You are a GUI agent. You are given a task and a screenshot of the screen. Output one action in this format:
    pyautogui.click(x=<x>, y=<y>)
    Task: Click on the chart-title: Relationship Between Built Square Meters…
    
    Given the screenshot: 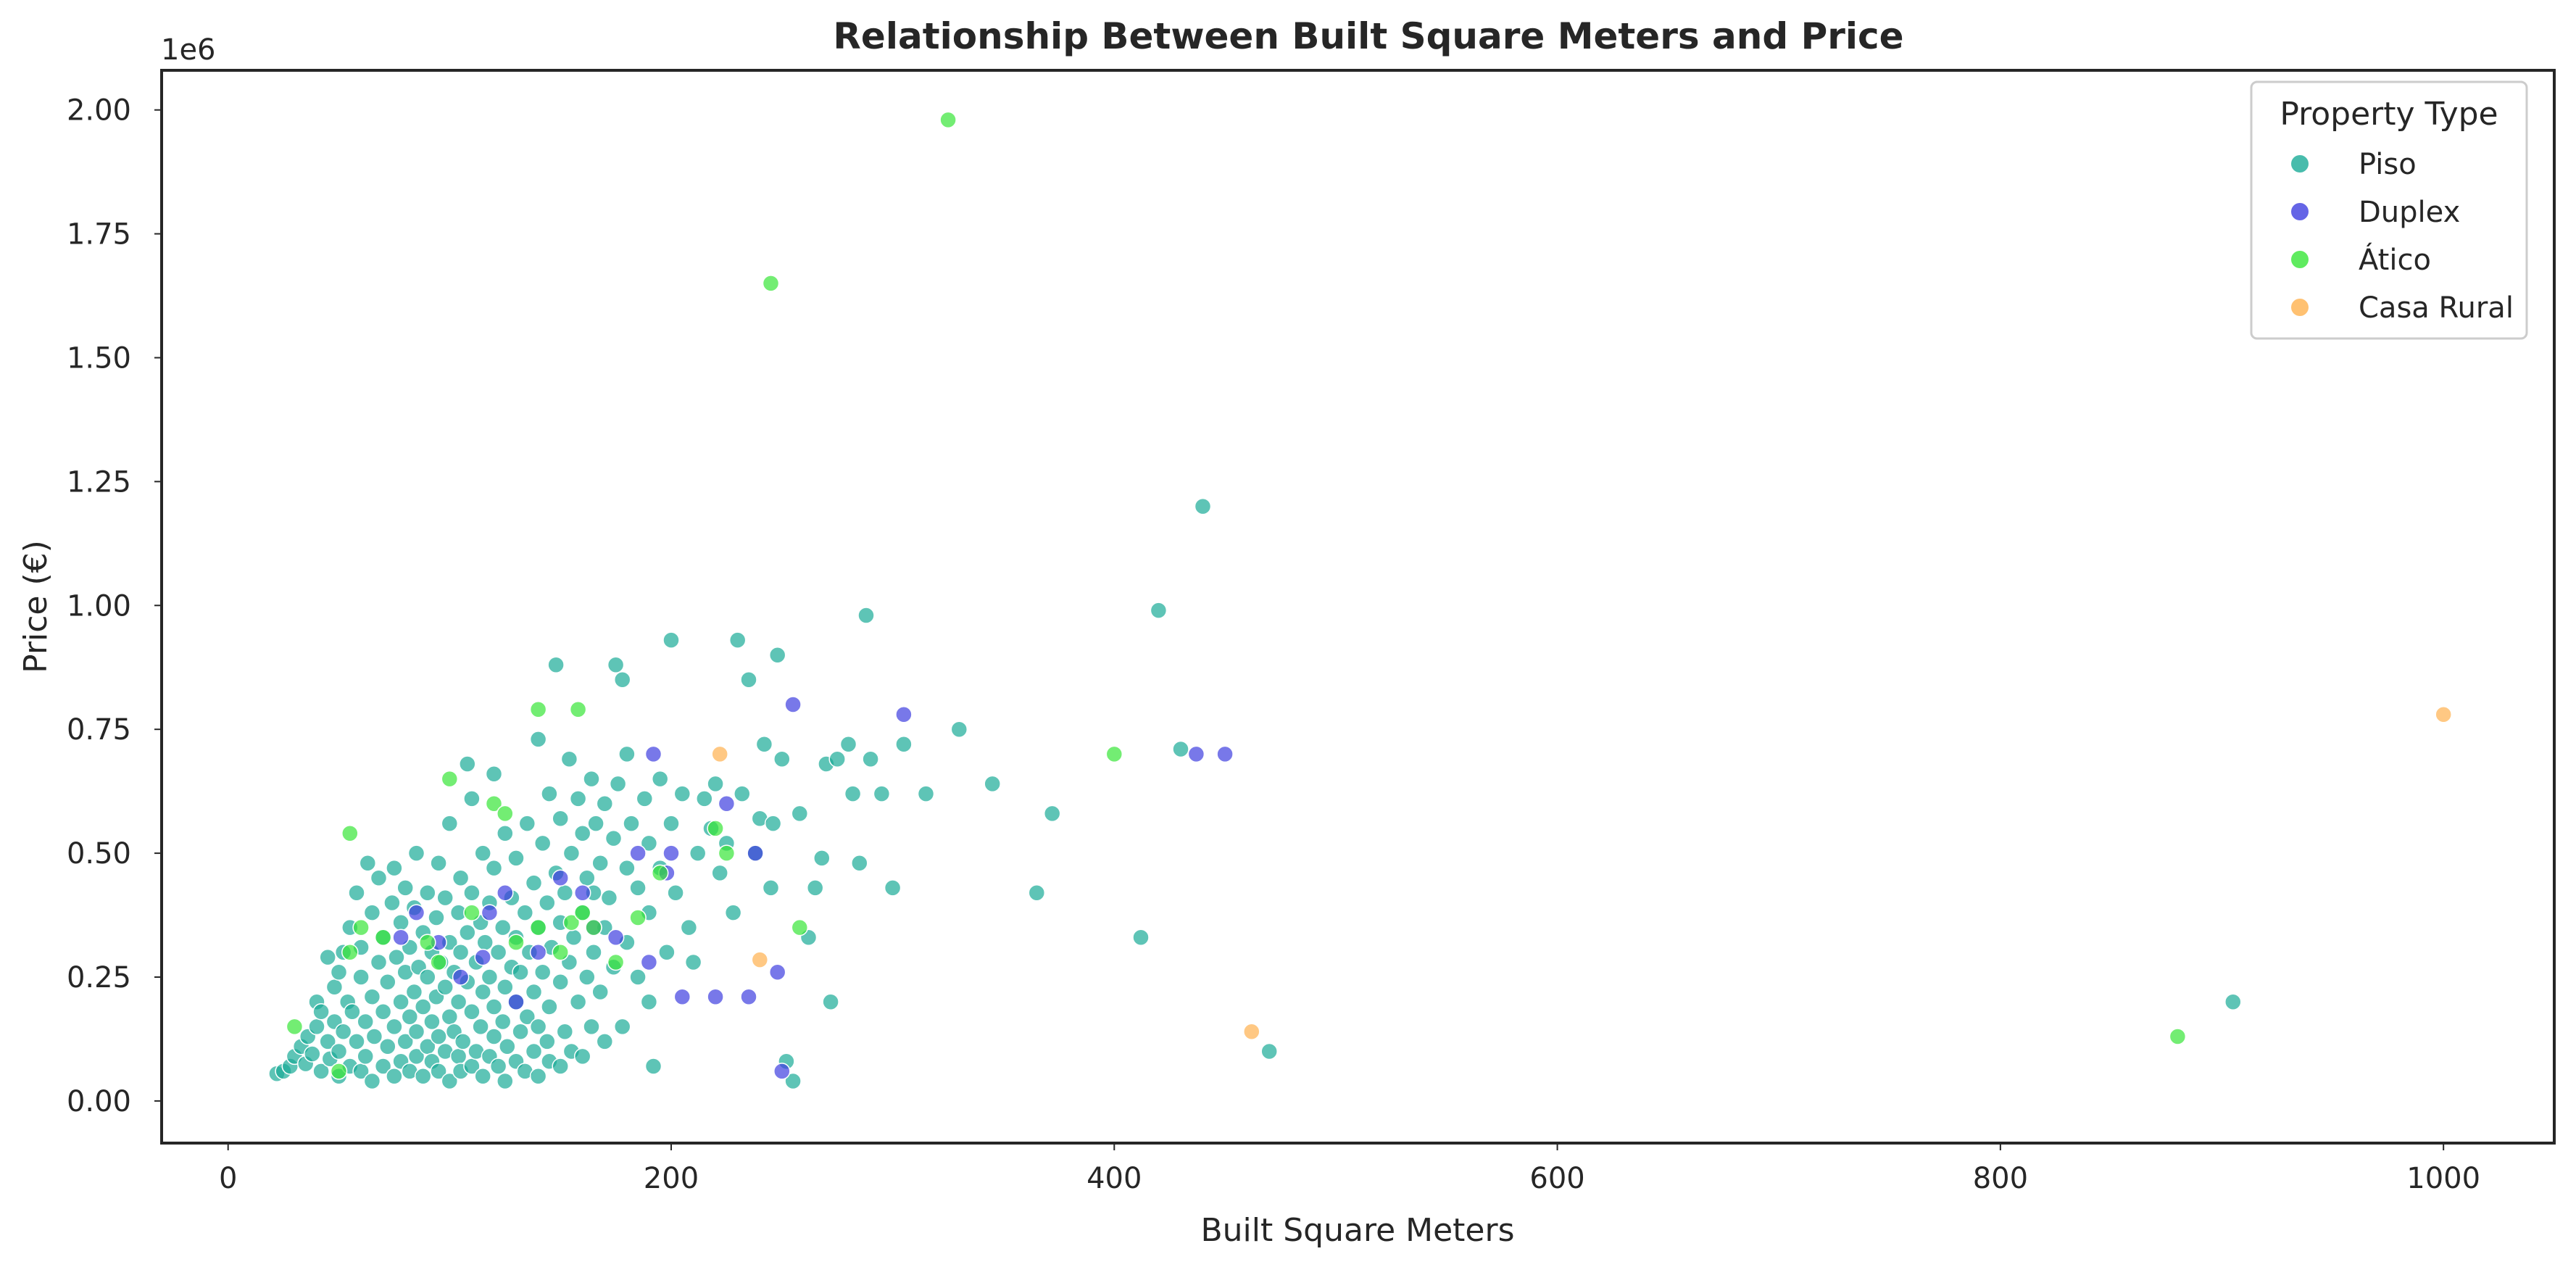 What is the action you would take?
    pyautogui.click(x=1368, y=36)
    